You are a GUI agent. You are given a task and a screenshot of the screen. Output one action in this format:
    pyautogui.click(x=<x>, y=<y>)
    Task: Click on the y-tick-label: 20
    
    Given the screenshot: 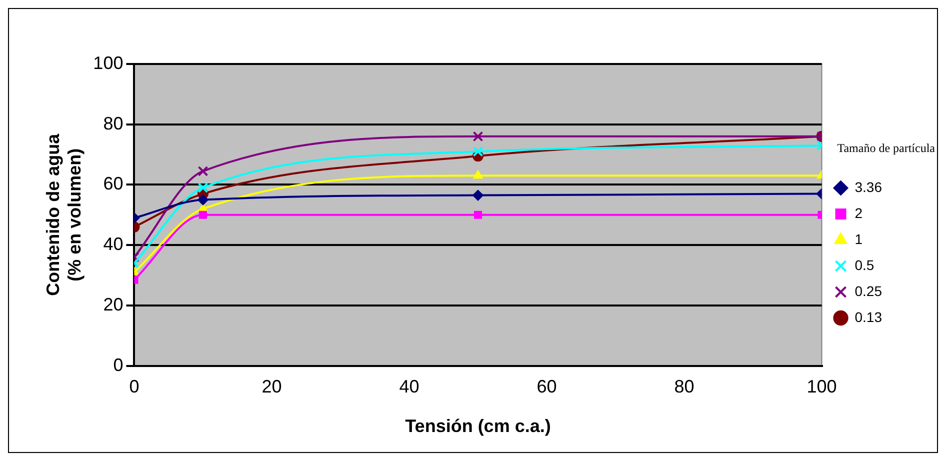 What is the action you would take?
    pyautogui.click(x=113, y=304)
    